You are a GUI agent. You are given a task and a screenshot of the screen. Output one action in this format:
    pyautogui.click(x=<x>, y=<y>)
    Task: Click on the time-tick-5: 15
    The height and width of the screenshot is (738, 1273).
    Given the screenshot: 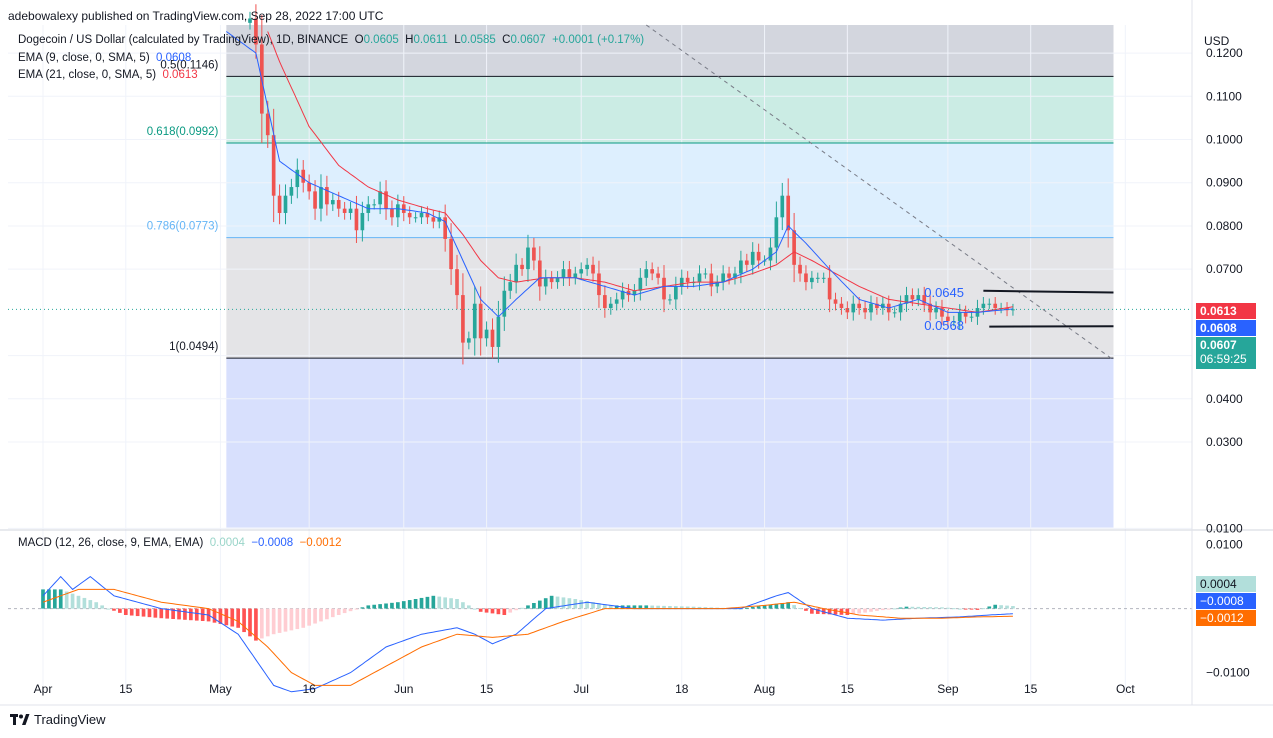 What is the action you would take?
    pyautogui.click(x=487, y=689)
    